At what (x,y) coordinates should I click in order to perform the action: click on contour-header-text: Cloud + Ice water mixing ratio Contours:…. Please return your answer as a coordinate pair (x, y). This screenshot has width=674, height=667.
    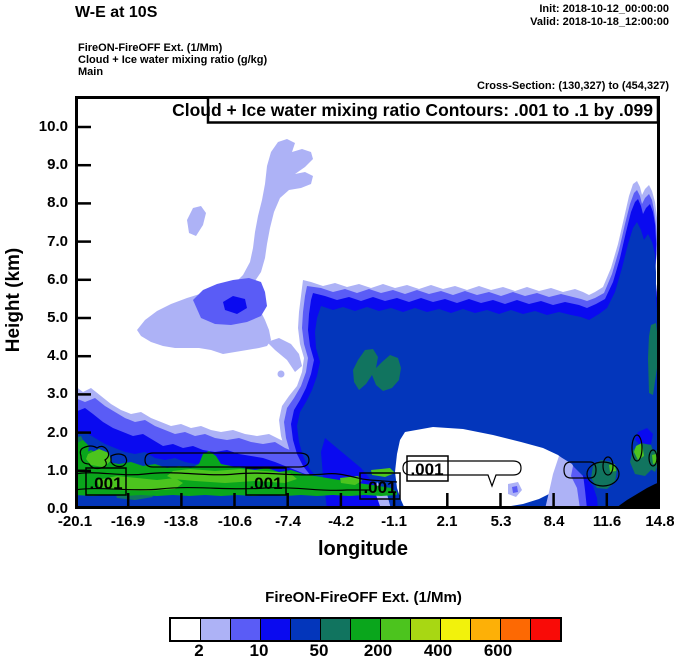
    Looking at the image, I should click on (412, 110).